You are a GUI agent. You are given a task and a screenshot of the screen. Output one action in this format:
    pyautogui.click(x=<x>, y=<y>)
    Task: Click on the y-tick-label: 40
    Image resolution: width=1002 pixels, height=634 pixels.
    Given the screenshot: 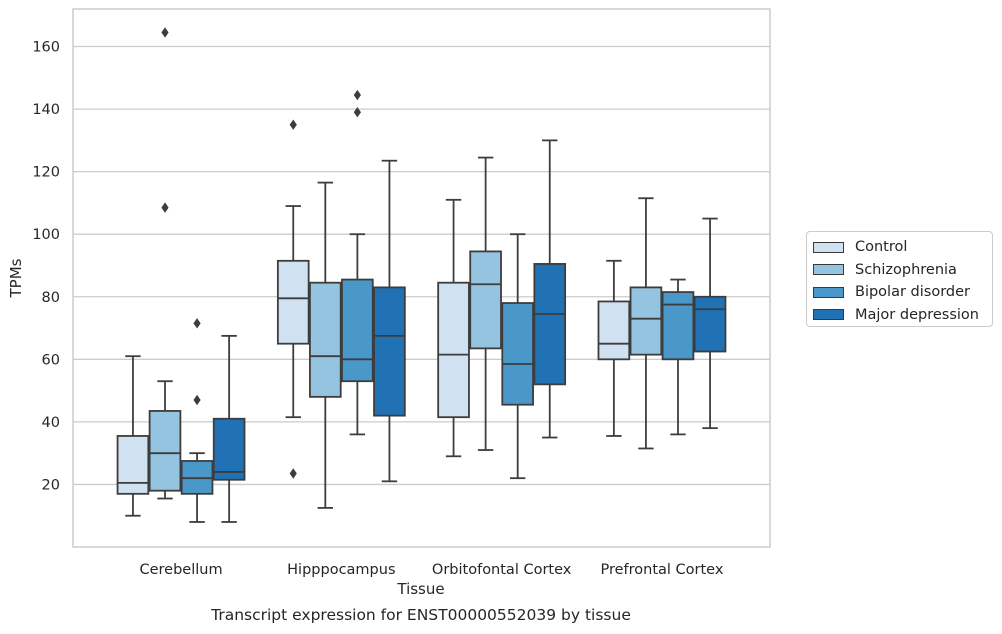 What is the action you would take?
    pyautogui.click(x=51, y=423)
    